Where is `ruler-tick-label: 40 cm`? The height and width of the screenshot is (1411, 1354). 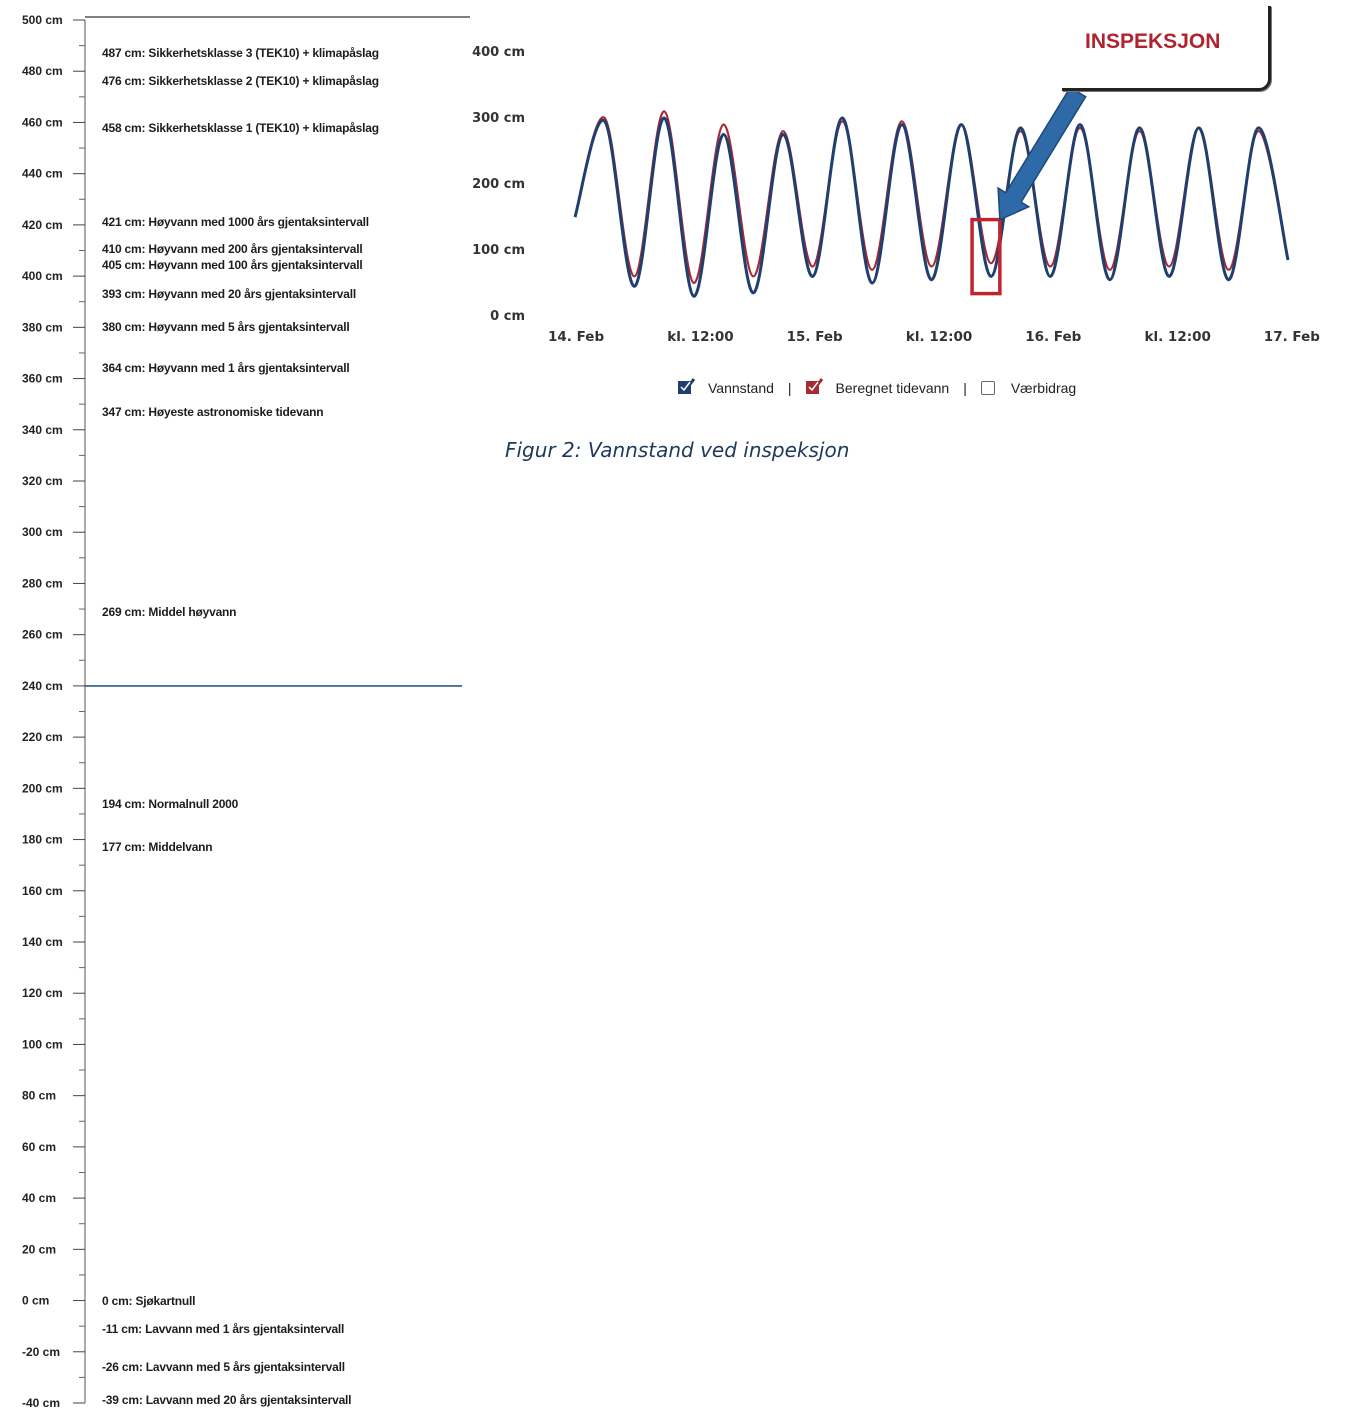 ruler-tick-label: 40 cm is located at coordinates (39, 1198).